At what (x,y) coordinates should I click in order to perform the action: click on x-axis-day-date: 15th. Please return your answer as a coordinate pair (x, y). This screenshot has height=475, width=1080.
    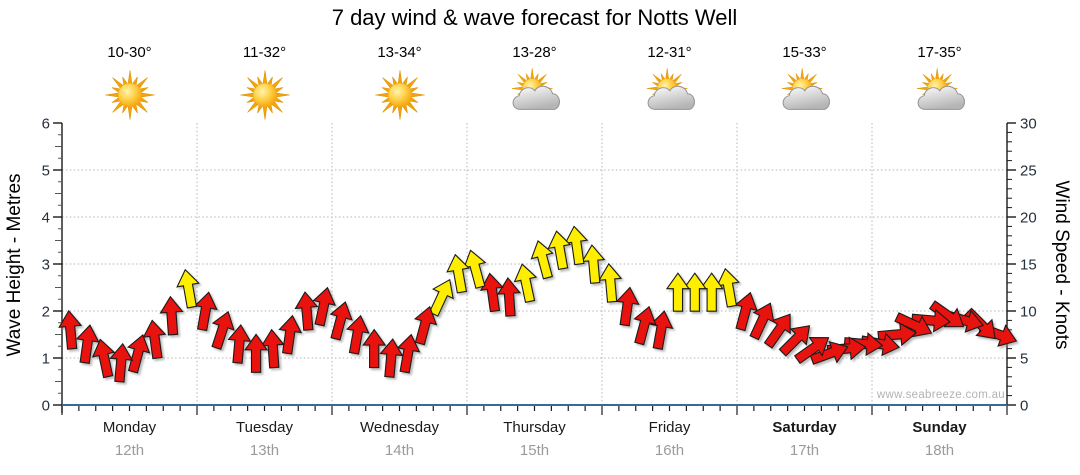
    Looking at the image, I should click on (534, 450).